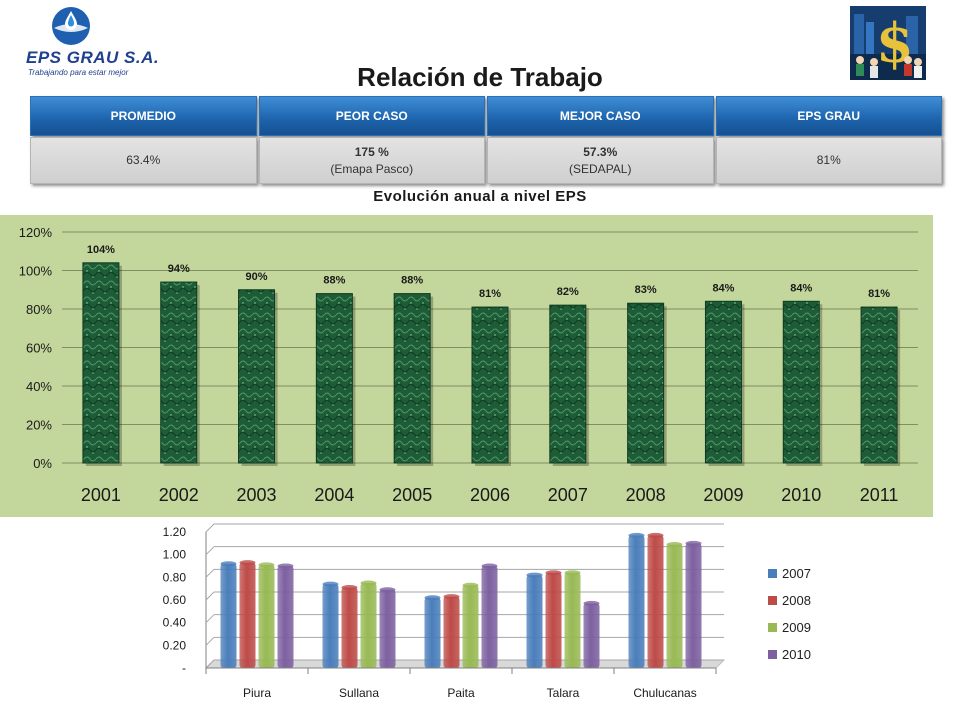  I want to click on x-tick-label: 2006, so click(490, 495).